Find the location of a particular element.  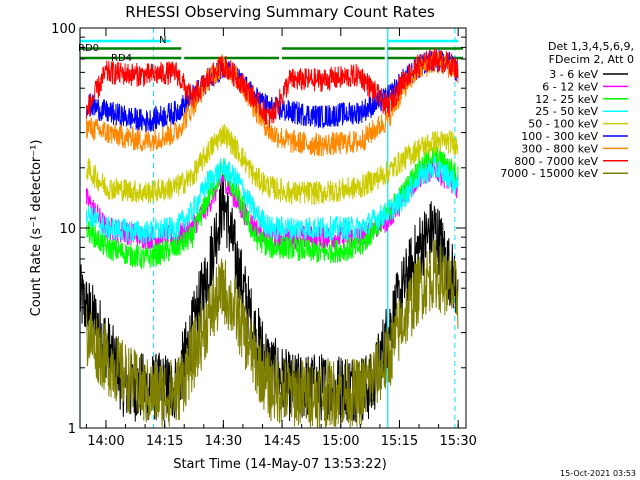

y-tick-label: 100 is located at coordinates (63, 29).